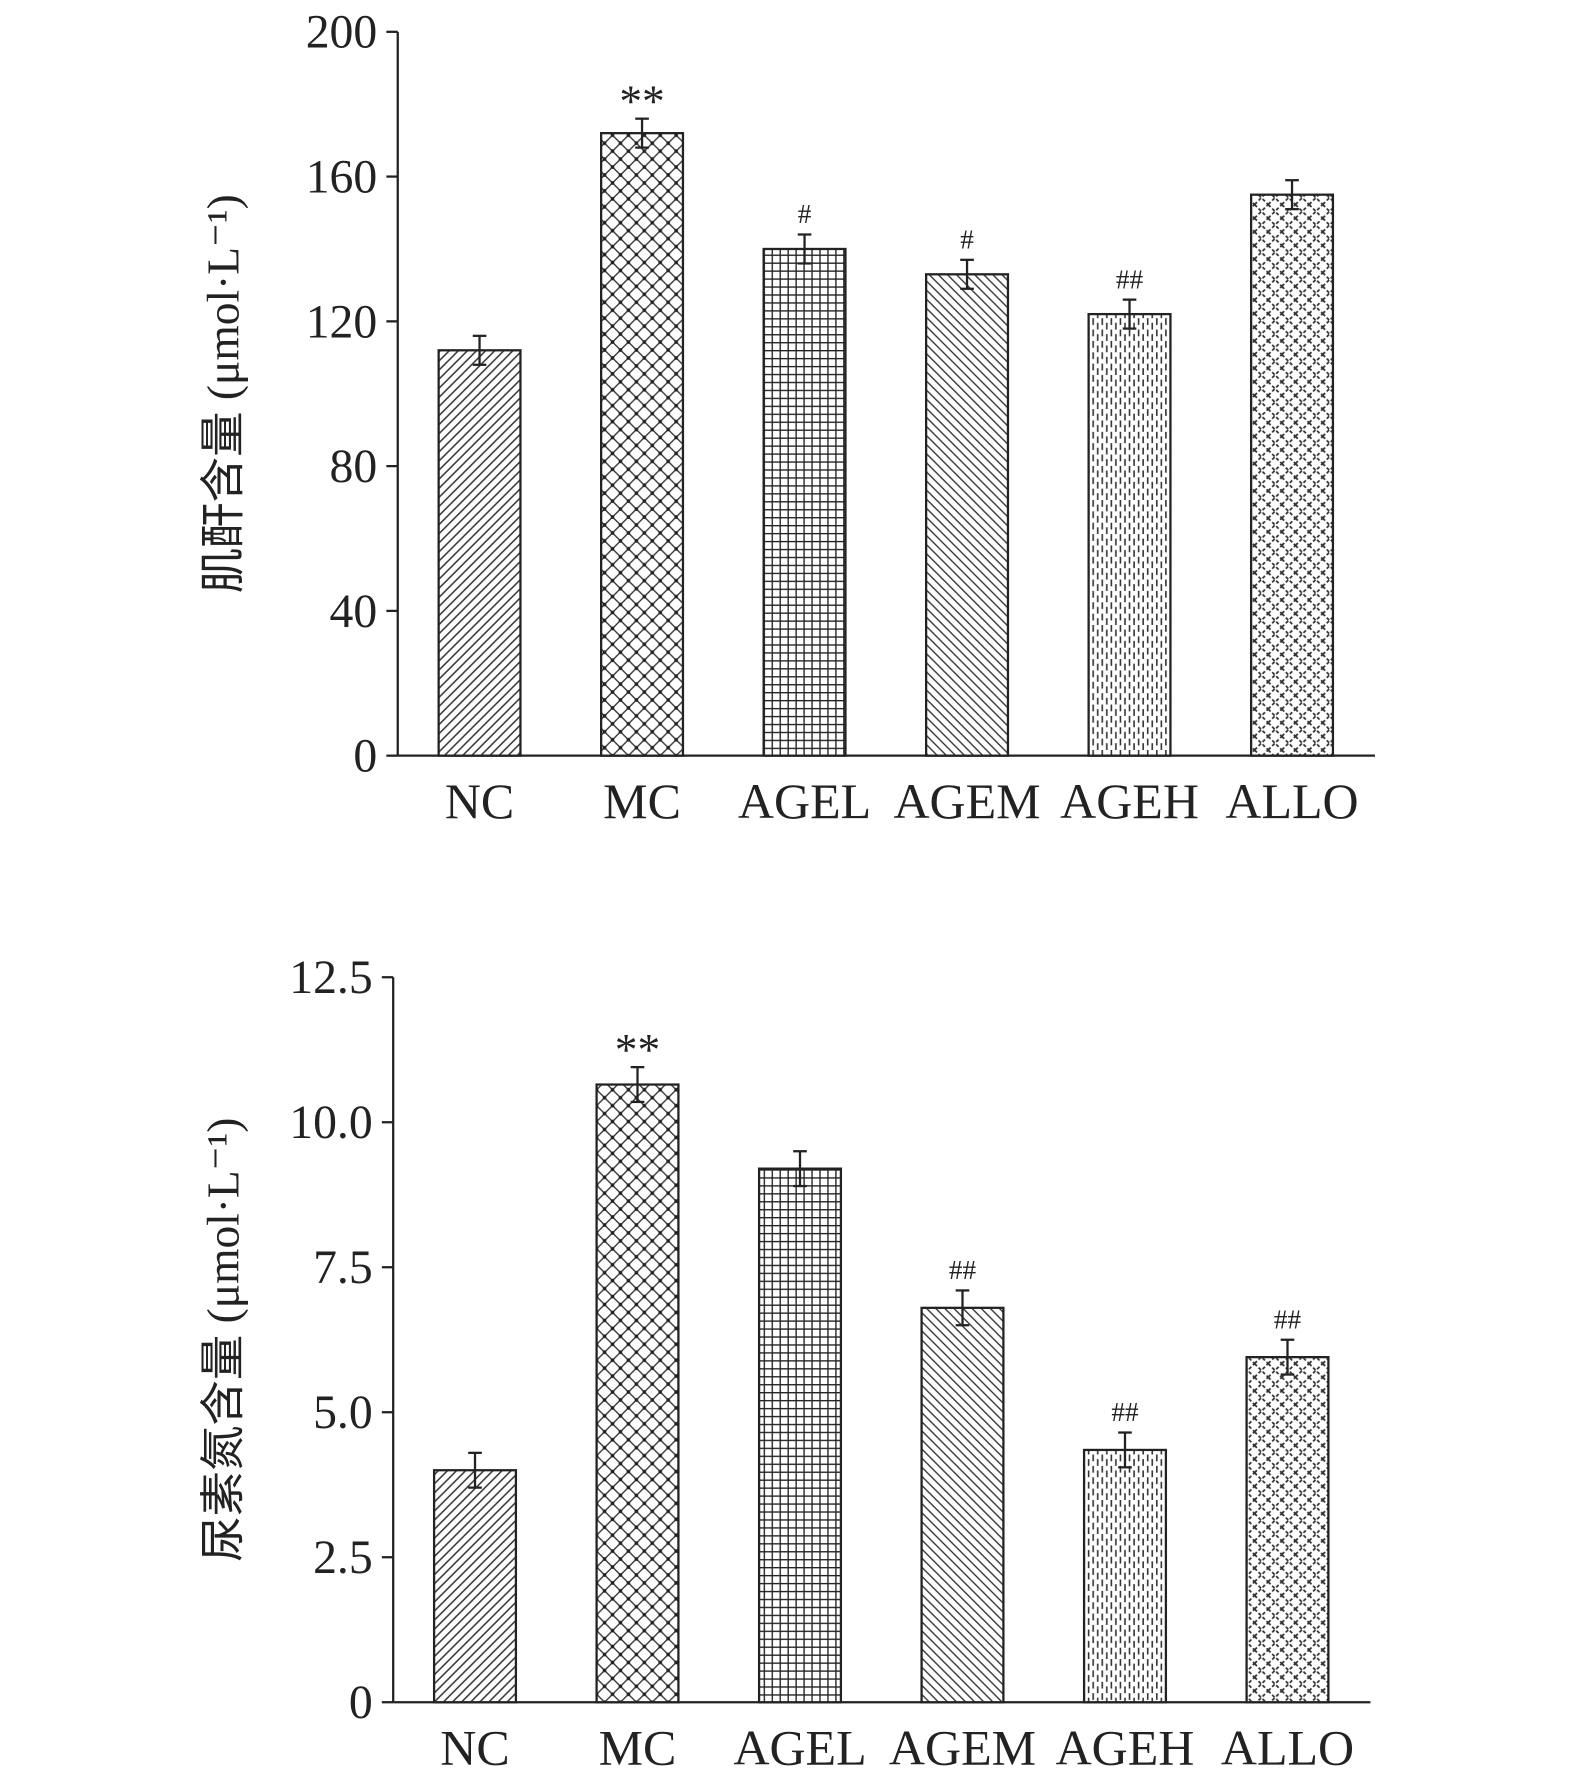  What do you see at coordinates (343, 1557) in the screenshot?
I see `y-tick-label: 2.5` at bounding box center [343, 1557].